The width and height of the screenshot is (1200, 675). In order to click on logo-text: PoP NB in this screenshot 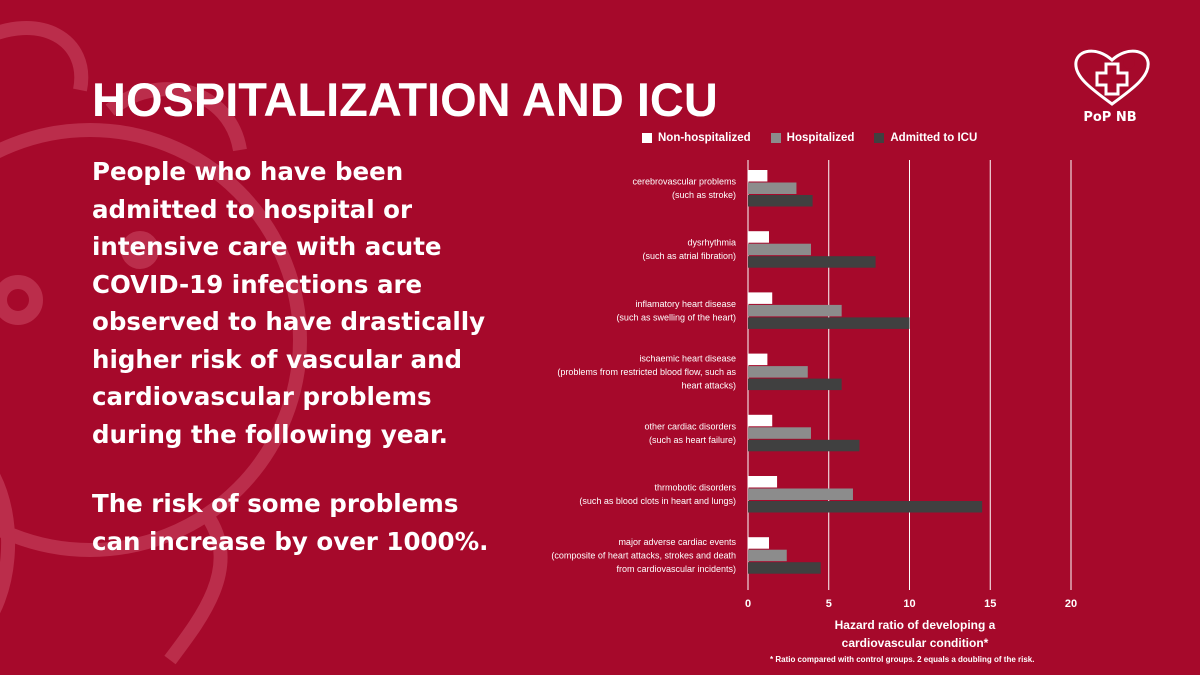, I will do `click(1110, 117)`.